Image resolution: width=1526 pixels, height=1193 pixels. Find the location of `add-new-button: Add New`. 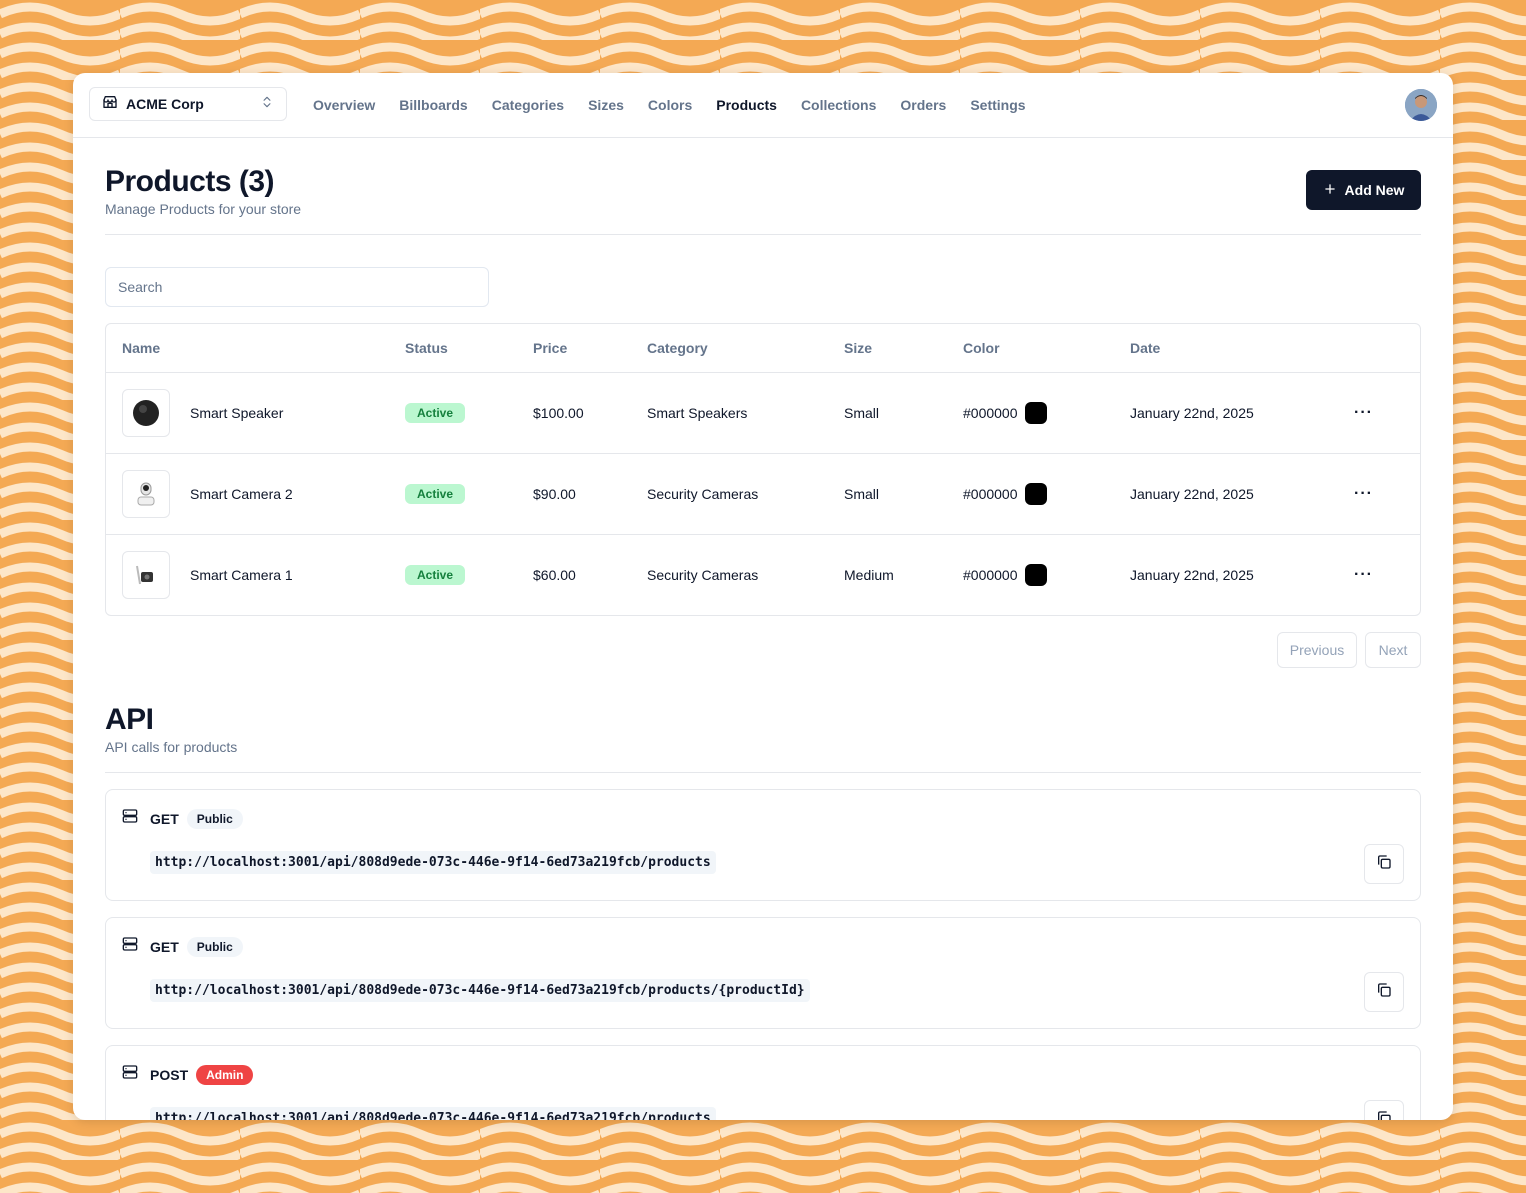

add-new-button: Add New is located at coordinates (1363, 190).